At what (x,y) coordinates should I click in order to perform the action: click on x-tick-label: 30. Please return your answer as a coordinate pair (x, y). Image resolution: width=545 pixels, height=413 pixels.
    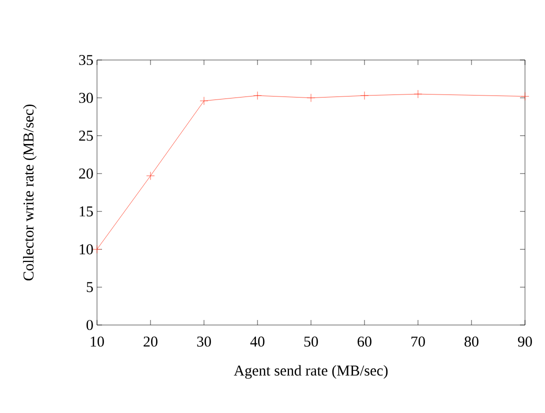
    Looking at the image, I should click on (204, 341).